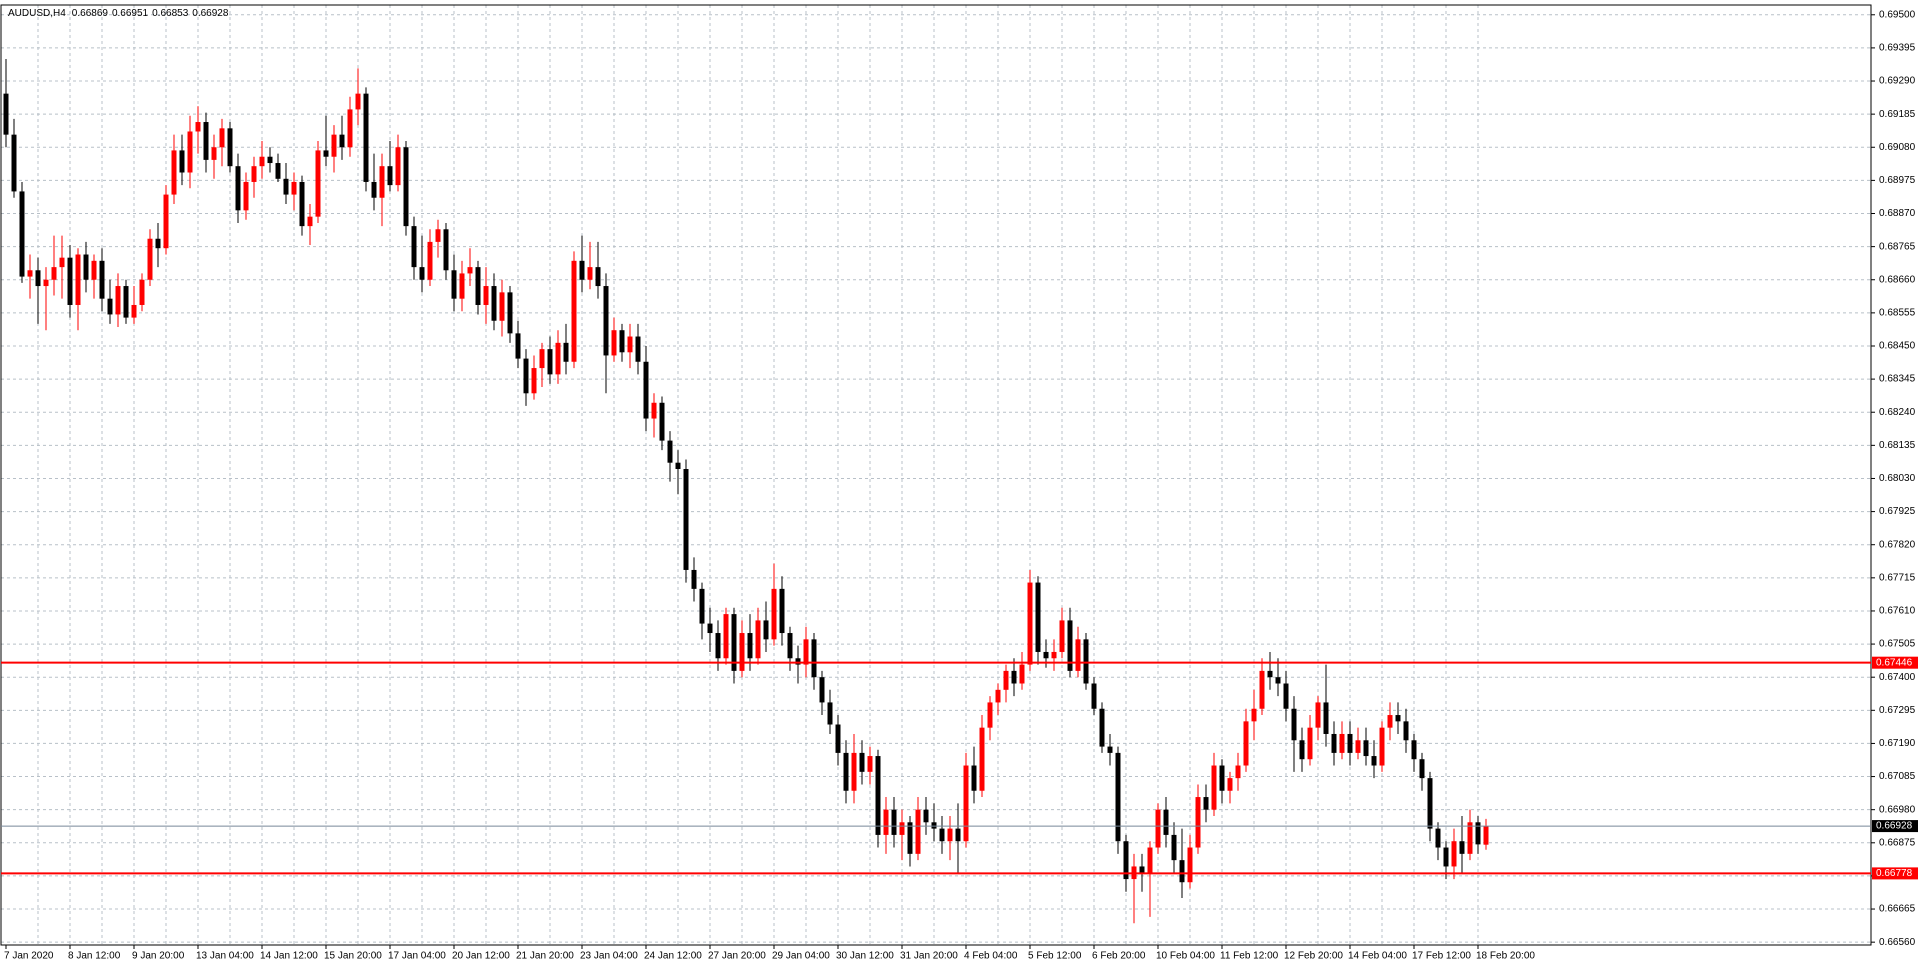  Describe the element at coordinates (1897, 445) in the screenshot. I see `y-tick-label: 0.68135` at that location.